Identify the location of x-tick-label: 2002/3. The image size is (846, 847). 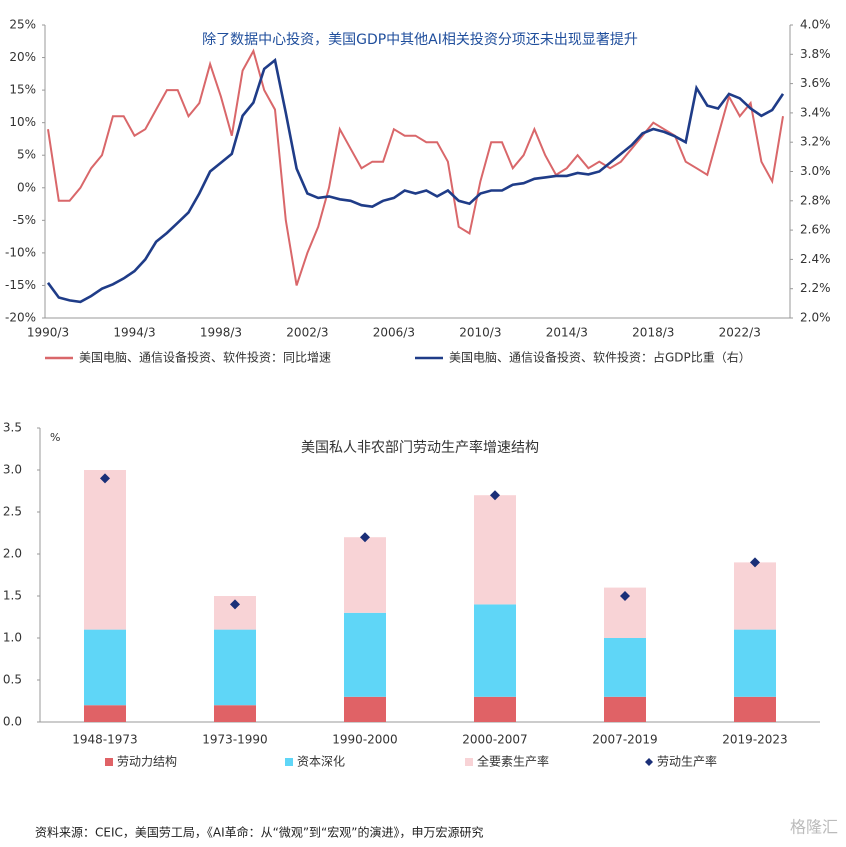
(307, 333).